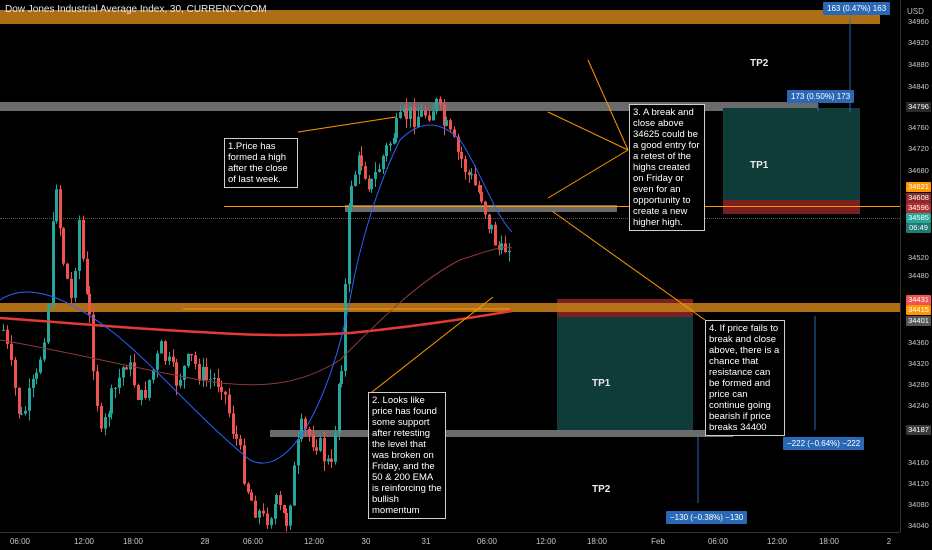 The image size is (932, 550). Describe the element at coordinates (918, 198) in the screenshot. I see `price-tag: 34608` at that location.